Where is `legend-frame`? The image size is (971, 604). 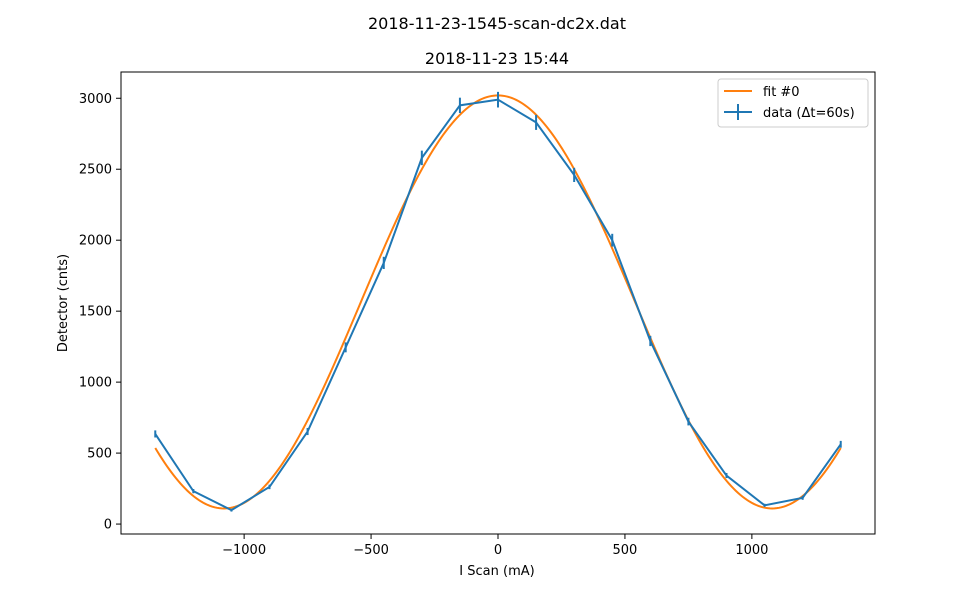 legend-frame is located at coordinates (793, 103).